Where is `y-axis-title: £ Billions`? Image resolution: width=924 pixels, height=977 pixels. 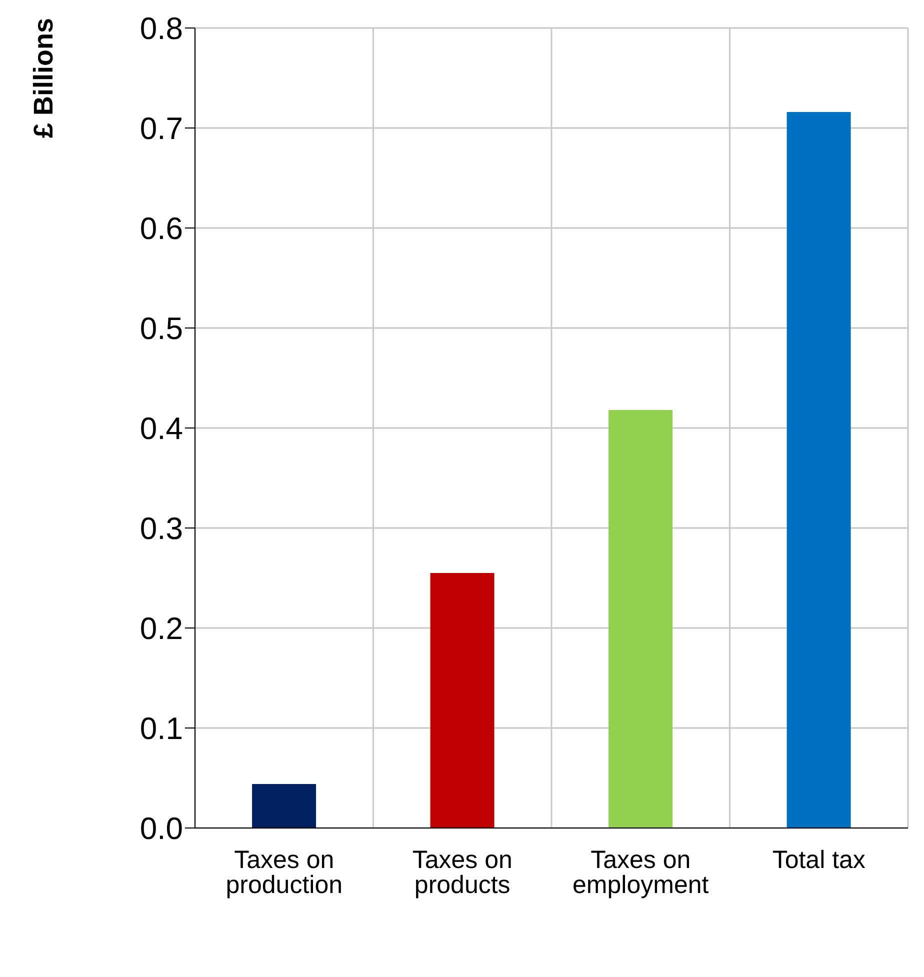 y-axis-title: £ Billions is located at coordinates (43, 78).